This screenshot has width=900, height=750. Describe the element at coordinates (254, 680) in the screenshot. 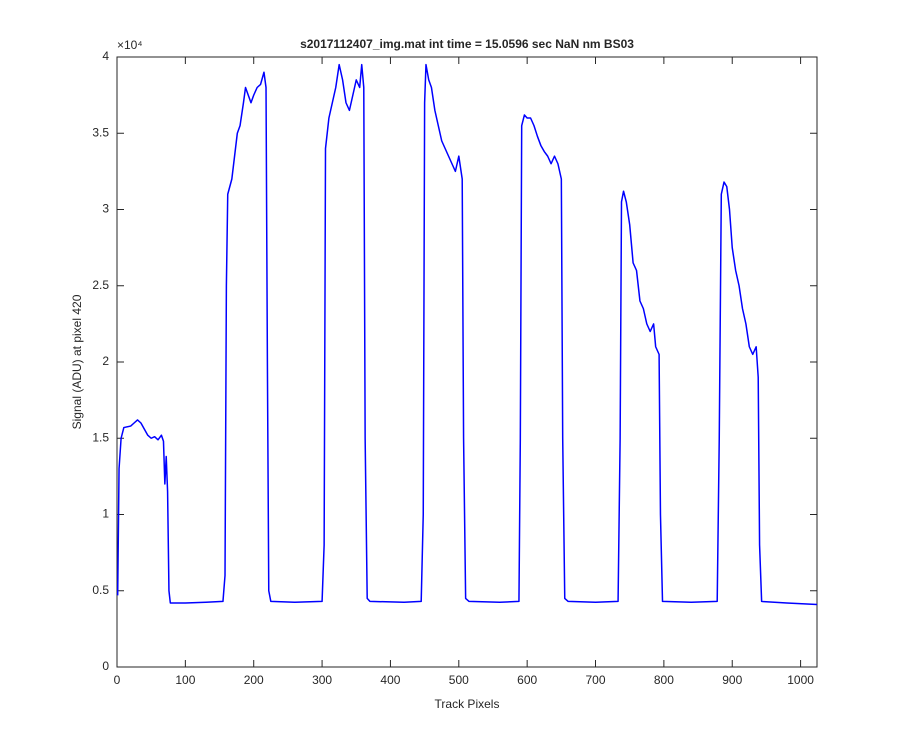

I see `x-tick-label: 200` at that location.